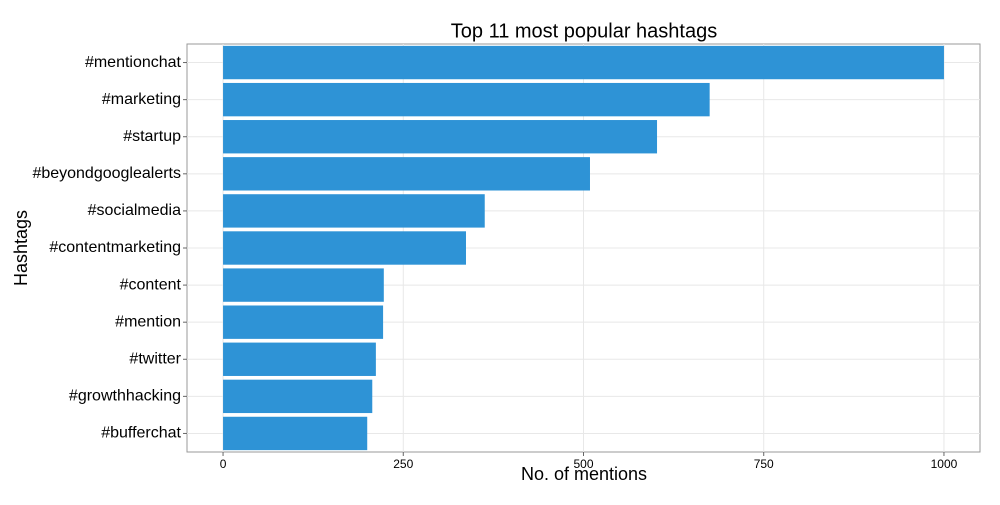 This screenshot has width=1000, height=505. Describe the element at coordinates (583, 464) in the screenshot. I see `x-tick-label: 500` at that location.